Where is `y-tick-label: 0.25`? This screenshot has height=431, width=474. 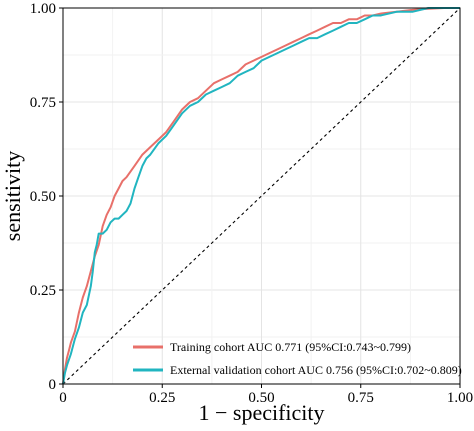 y-tick-label: 0.25 is located at coordinates (43, 291).